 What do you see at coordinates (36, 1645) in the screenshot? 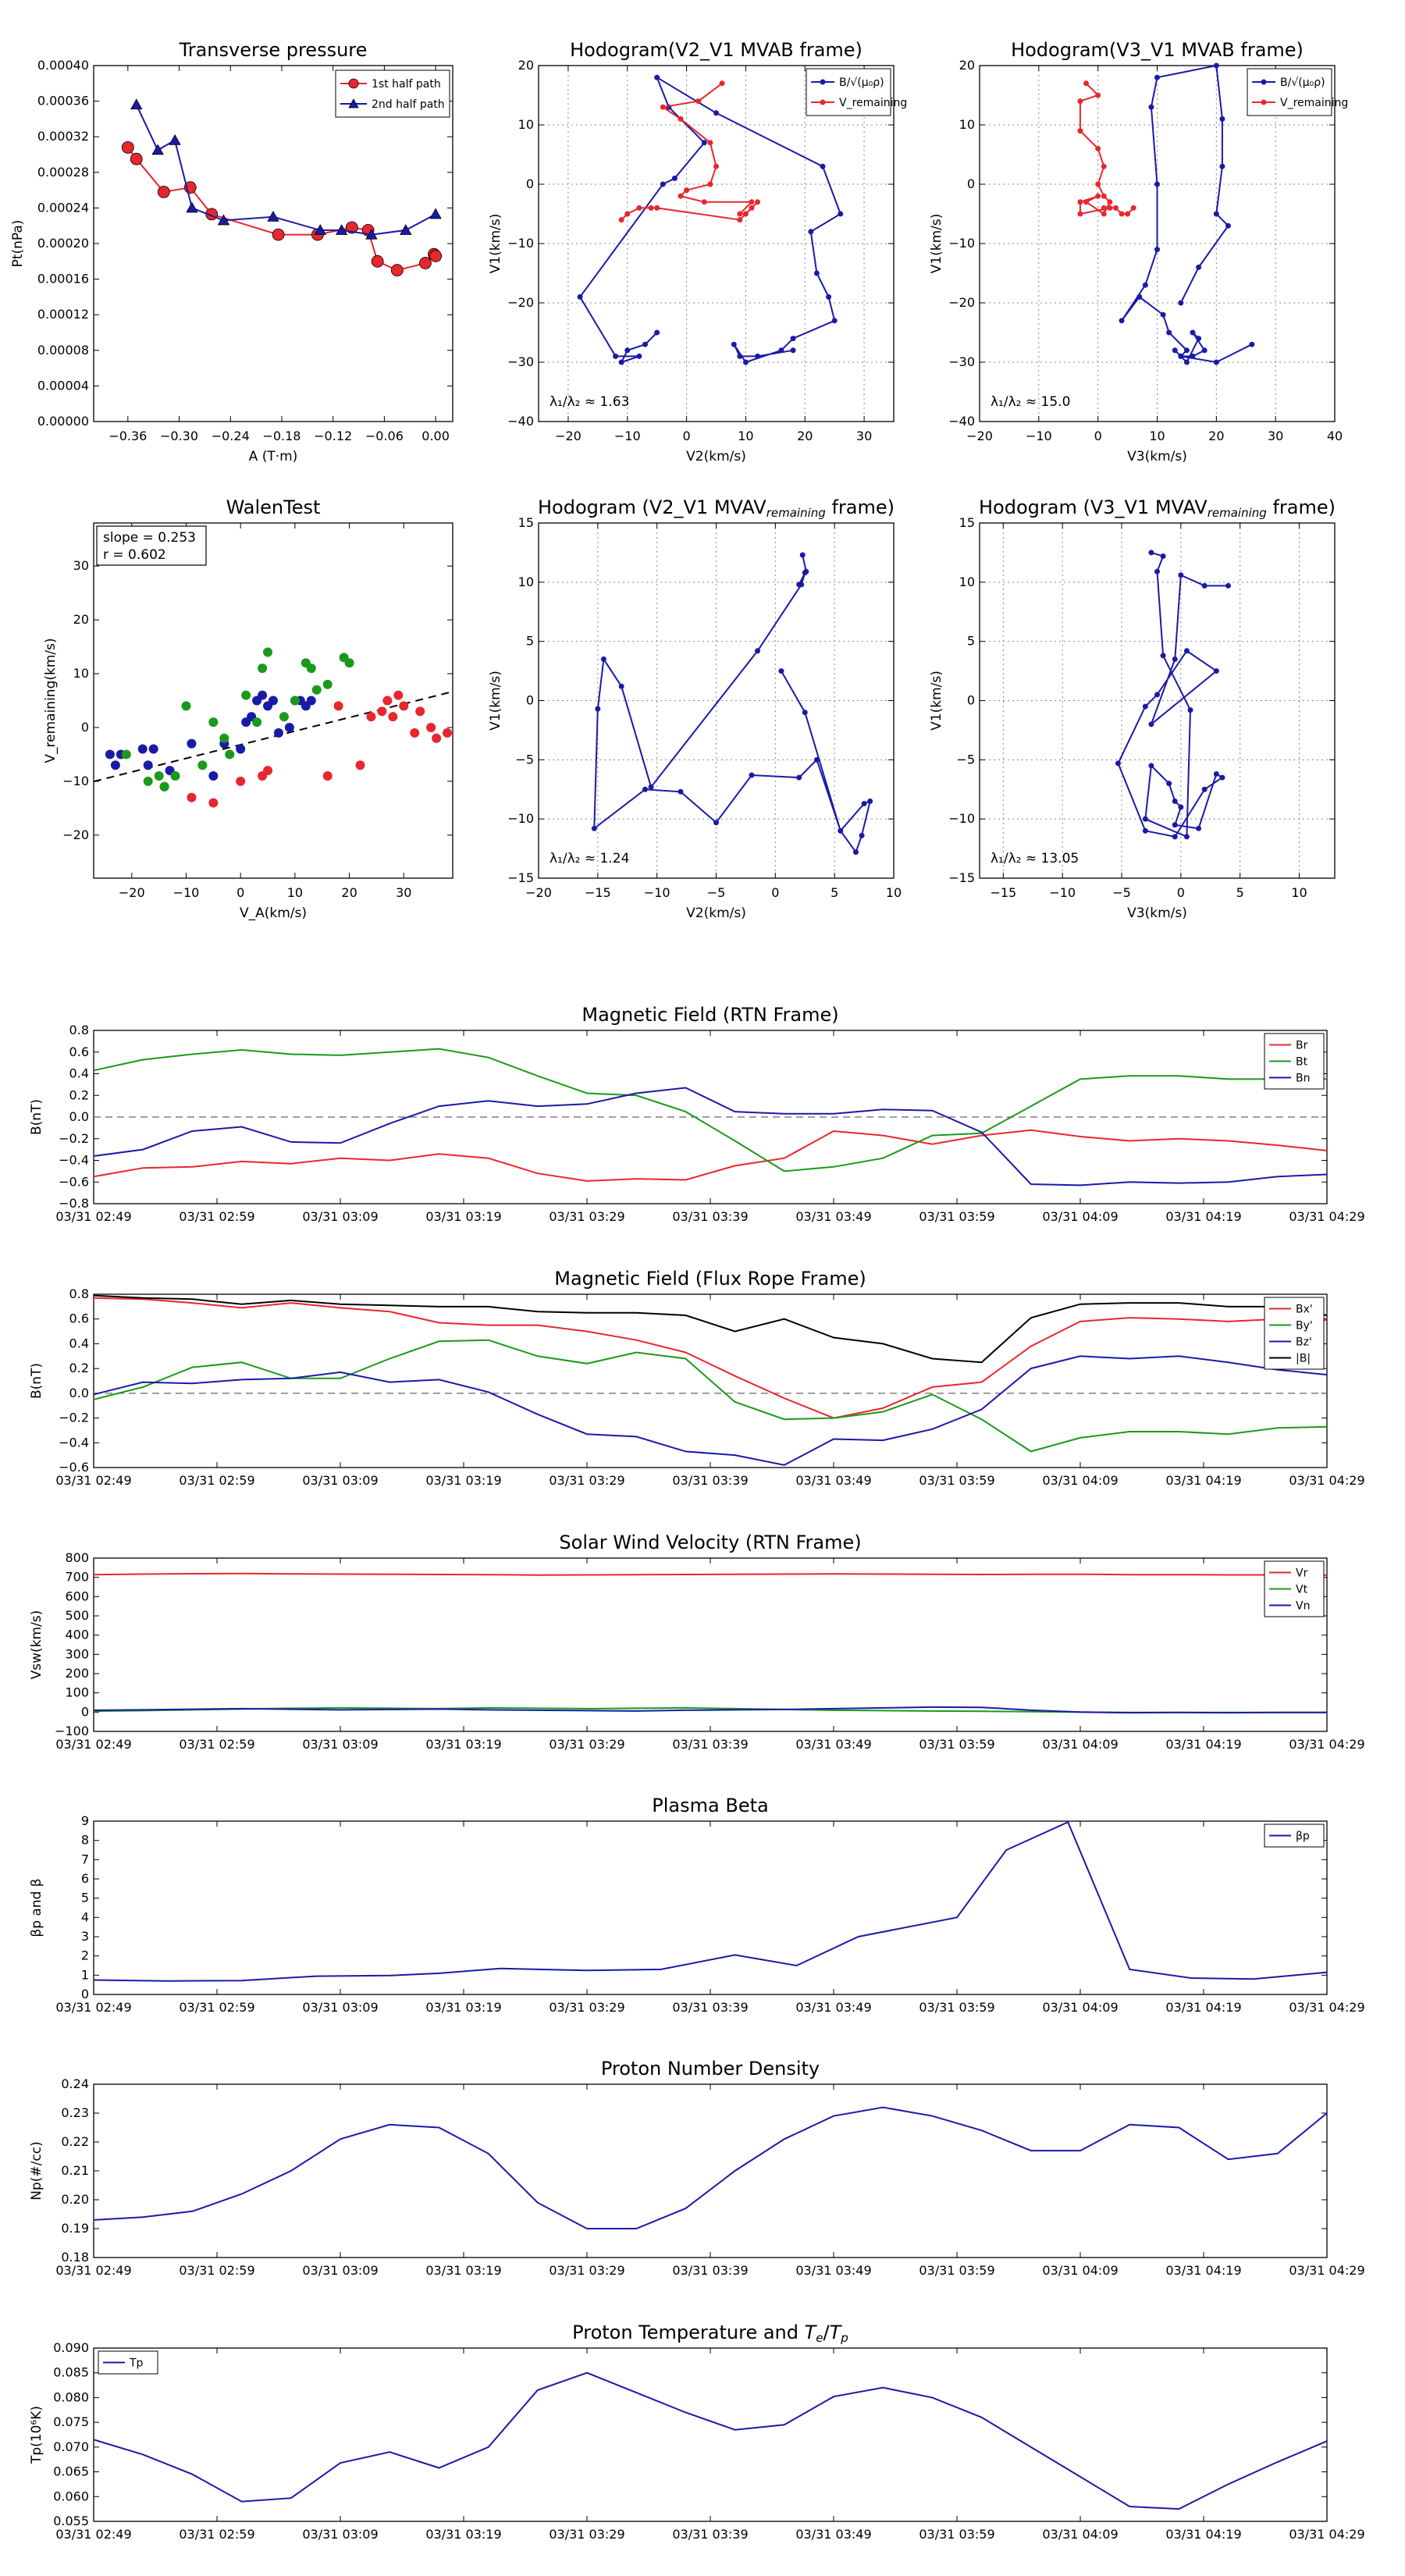
I see `y-axis-label: Vsw(km/s)` at bounding box center [36, 1645].